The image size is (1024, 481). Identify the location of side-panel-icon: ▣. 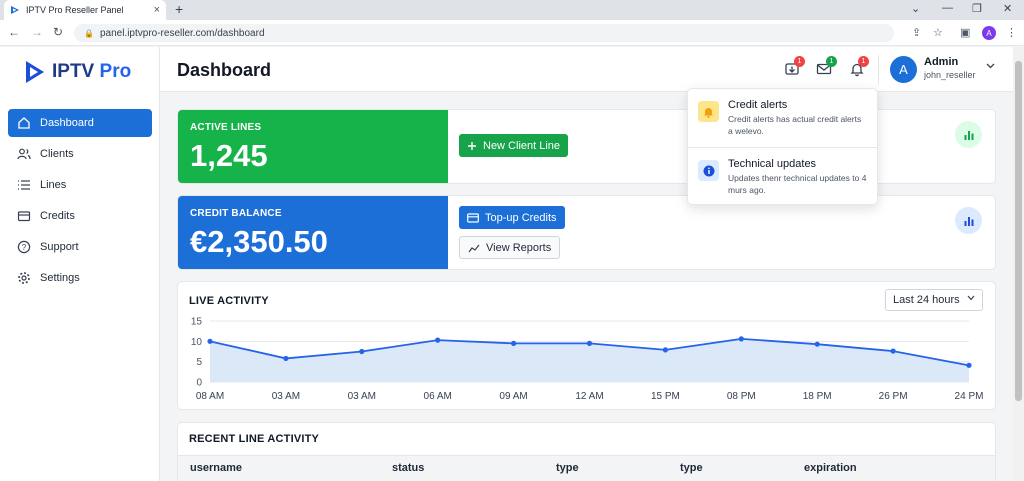
(965, 33).